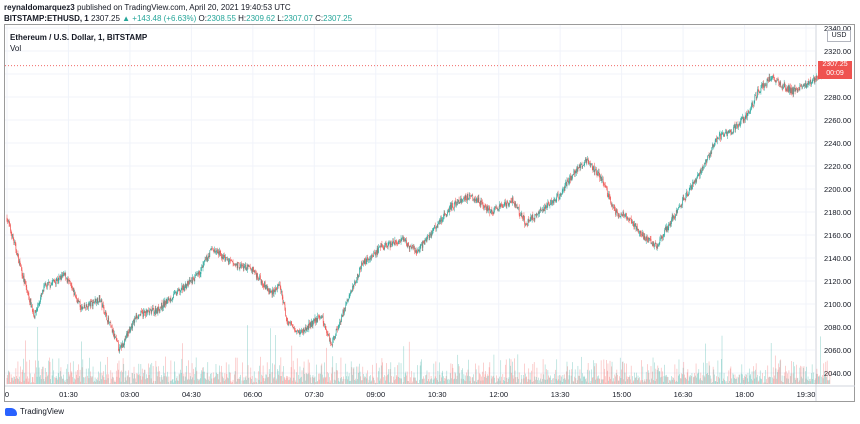  Describe the element at coordinates (839, 36) in the screenshot. I see `currency-label: USD` at that location.